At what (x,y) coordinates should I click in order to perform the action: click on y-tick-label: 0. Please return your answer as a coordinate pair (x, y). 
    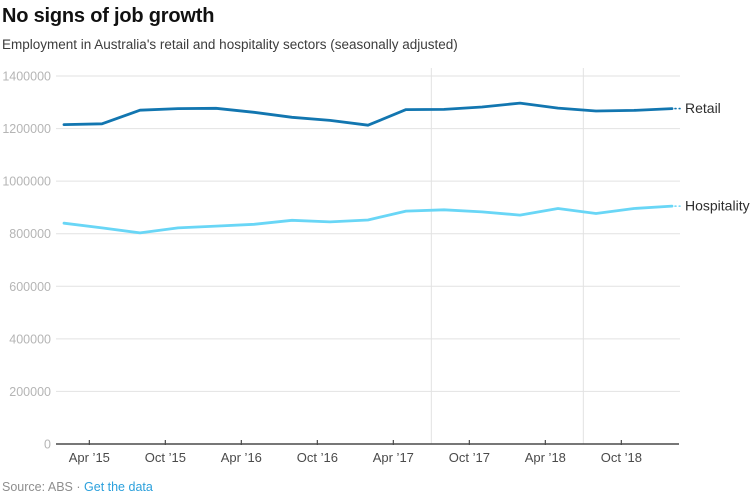
    Looking at the image, I should click on (47, 445).